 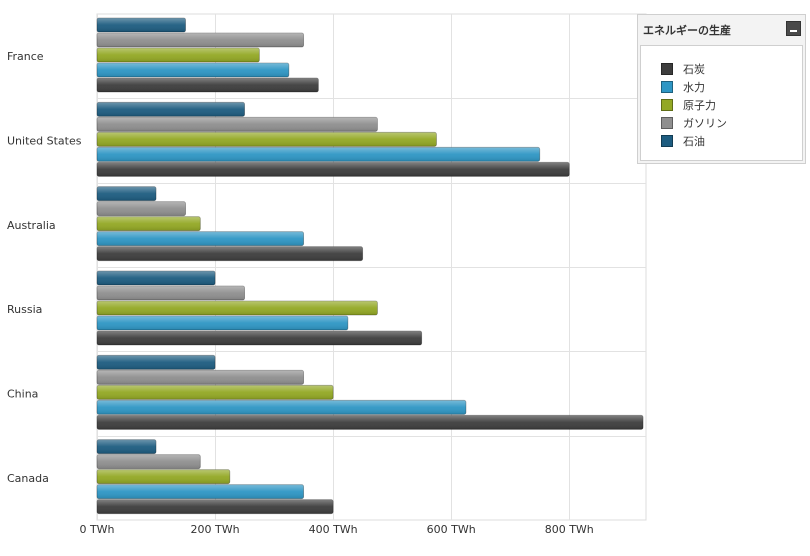 I want to click on legend-label: 水力, so click(x=694, y=87).